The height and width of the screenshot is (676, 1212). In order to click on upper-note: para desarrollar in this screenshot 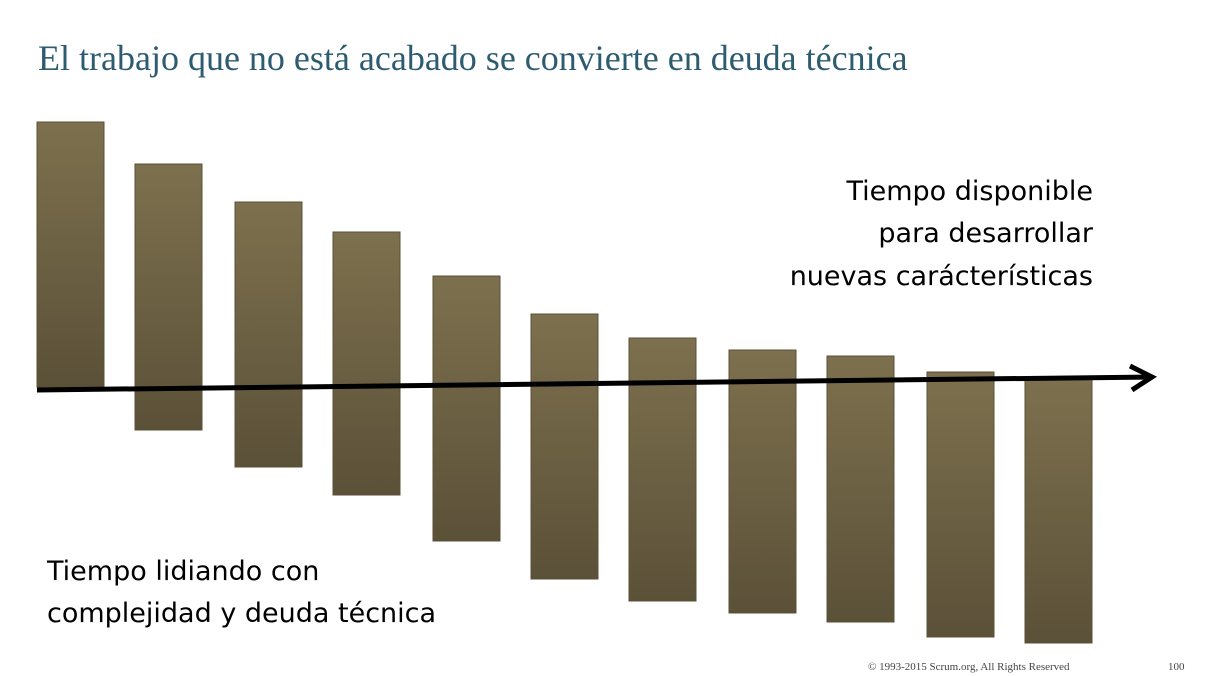, I will do `click(985, 233)`.